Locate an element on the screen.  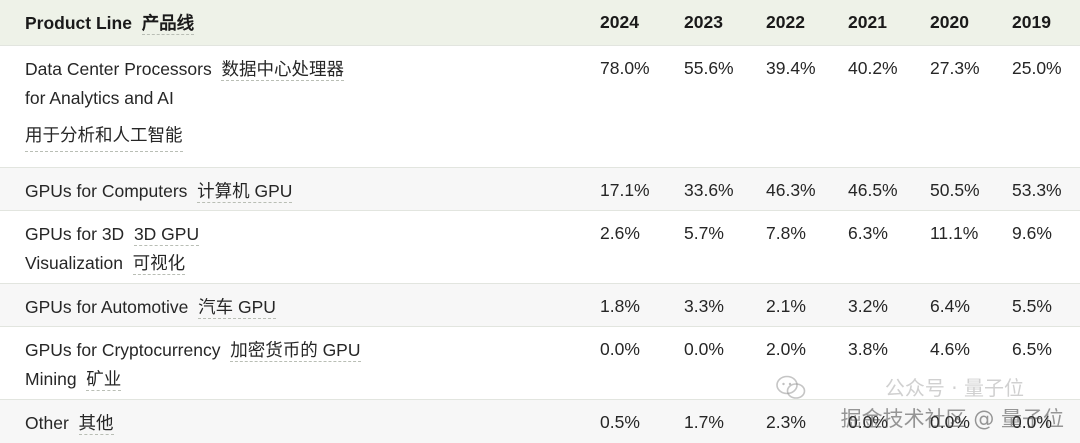
value-cell: 2.1% is located at coordinates (787, 304).